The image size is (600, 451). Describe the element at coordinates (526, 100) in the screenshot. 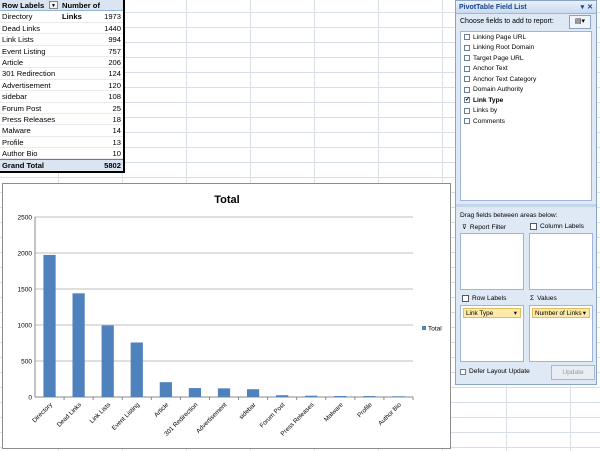

I see `field-item: ✓ Link Type` at that location.